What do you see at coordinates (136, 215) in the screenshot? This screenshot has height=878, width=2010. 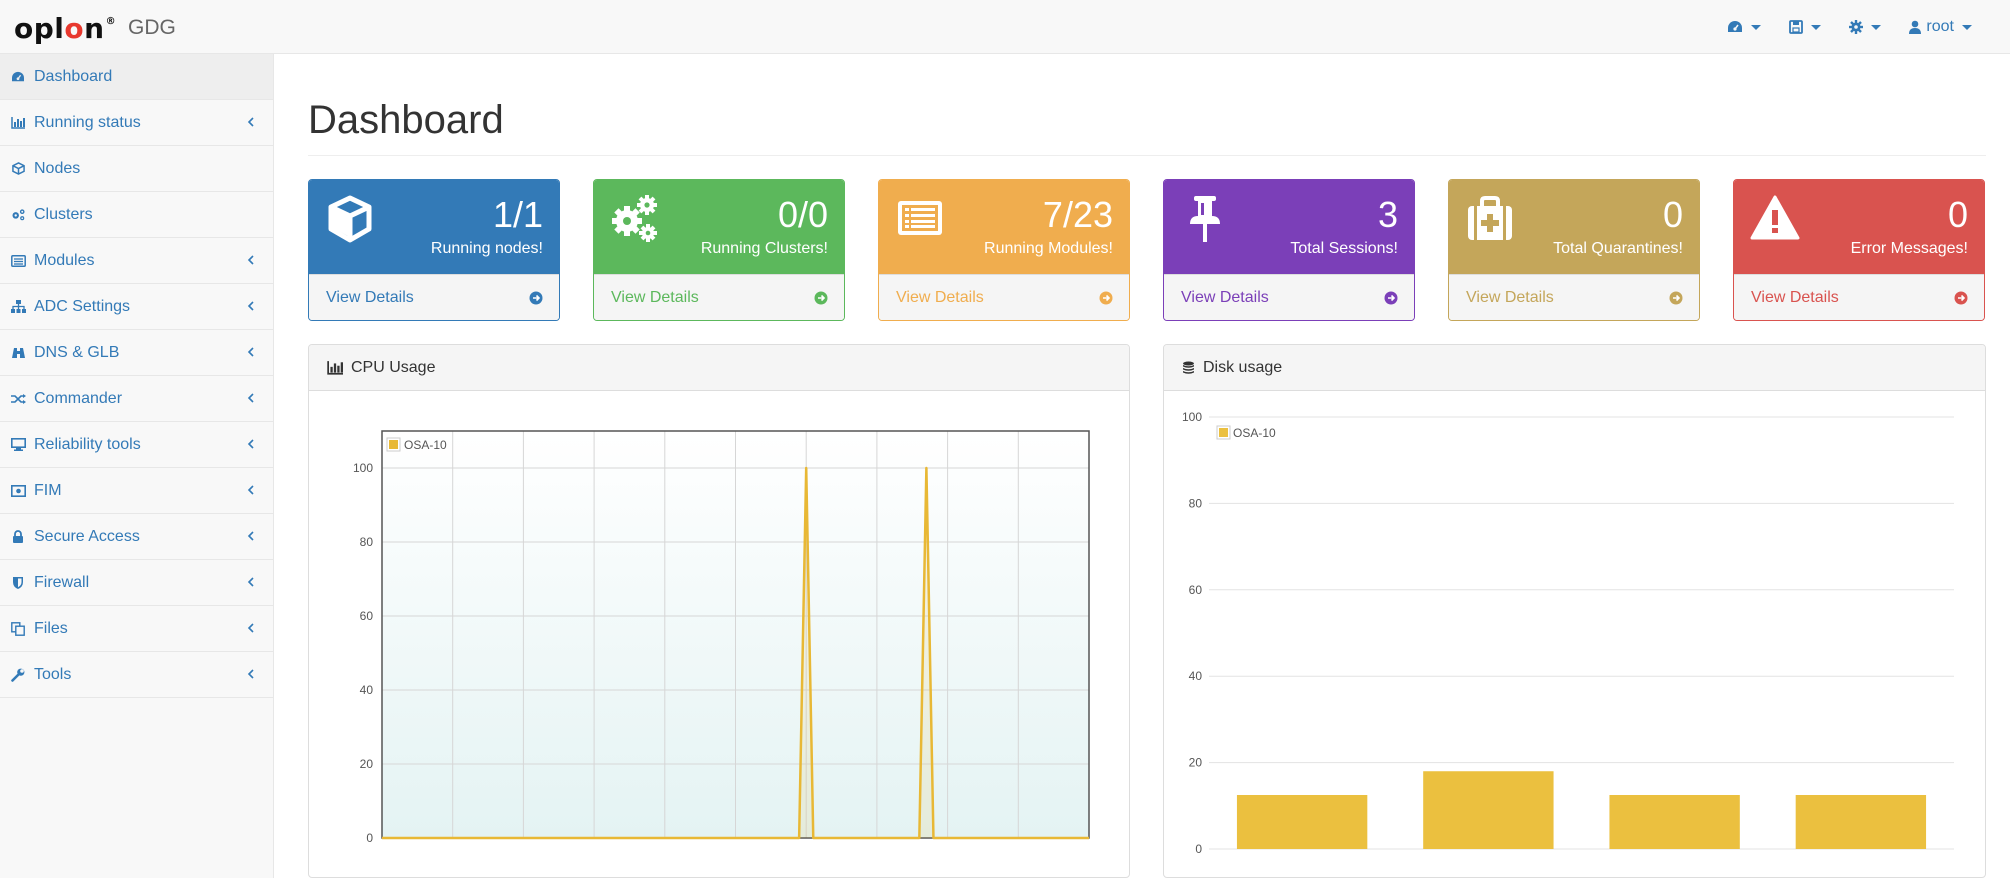 I see `sidebar-item-clusters: Clusters` at bounding box center [136, 215].